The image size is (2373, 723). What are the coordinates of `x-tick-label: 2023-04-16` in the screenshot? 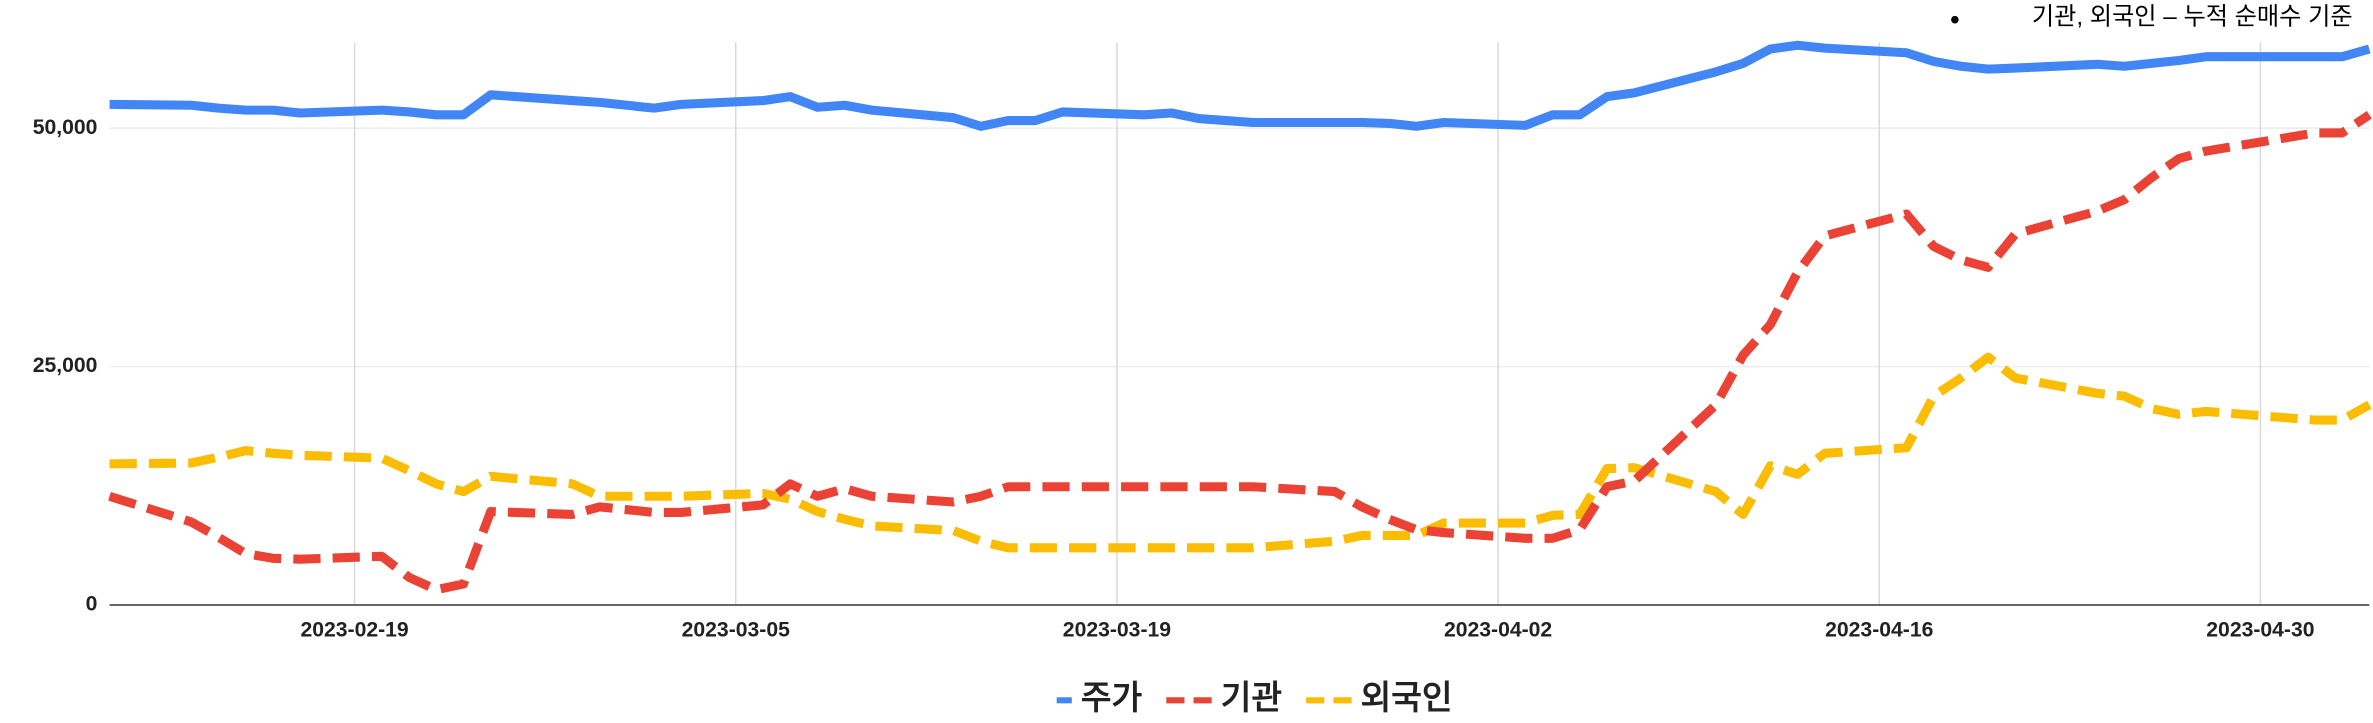 It's located at (1879, 629).